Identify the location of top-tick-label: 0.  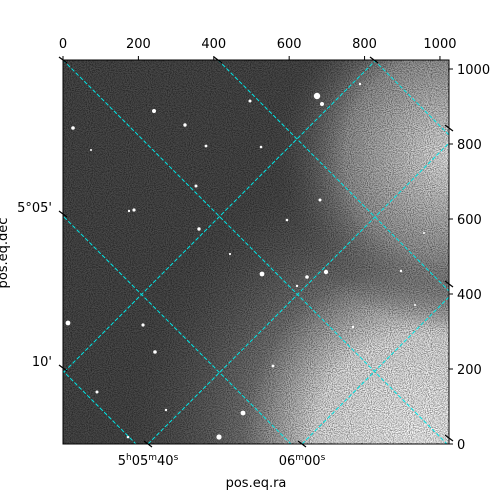
(63, 44).